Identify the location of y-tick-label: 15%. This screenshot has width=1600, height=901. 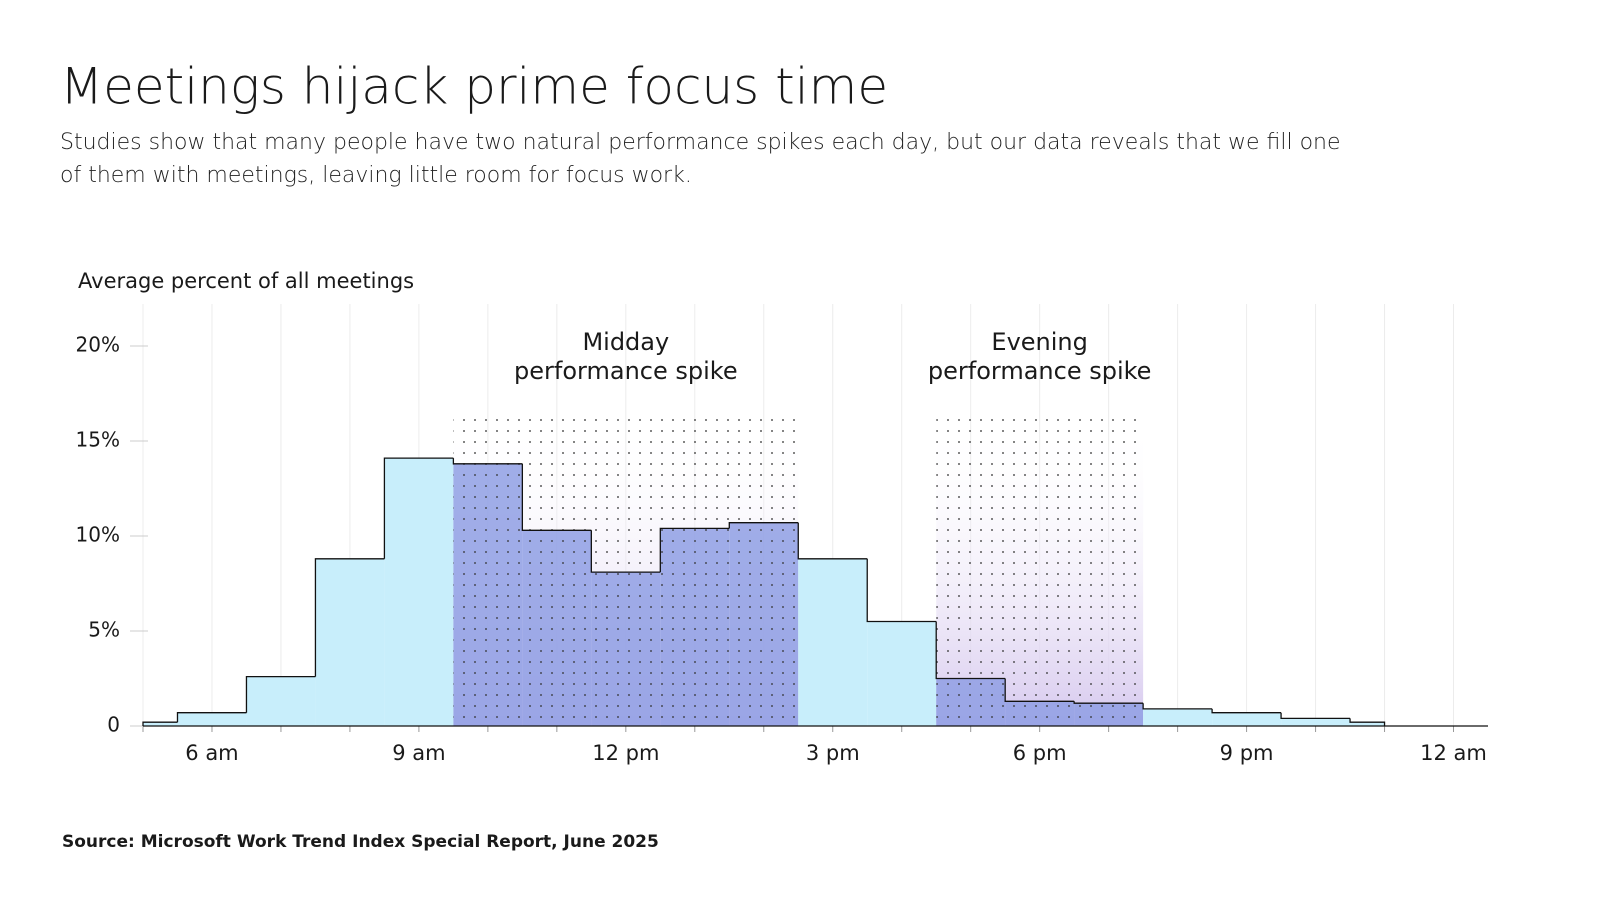
(98, 440).